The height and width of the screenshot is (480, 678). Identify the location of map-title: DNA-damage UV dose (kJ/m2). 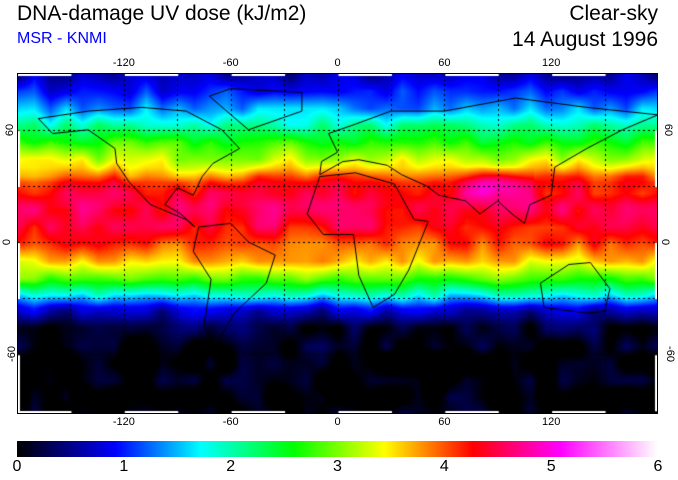
(162, 13).